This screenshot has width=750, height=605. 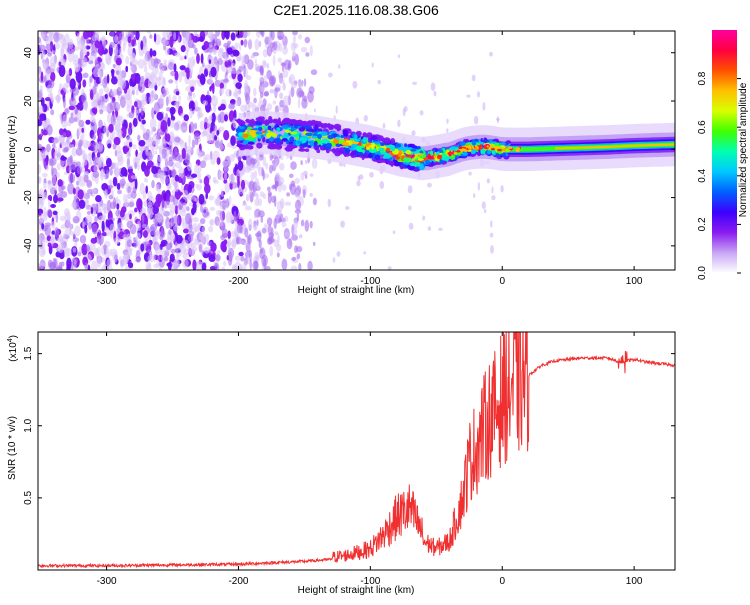 I want to click on y-tick-label: -40, so click(x=28, y=245).